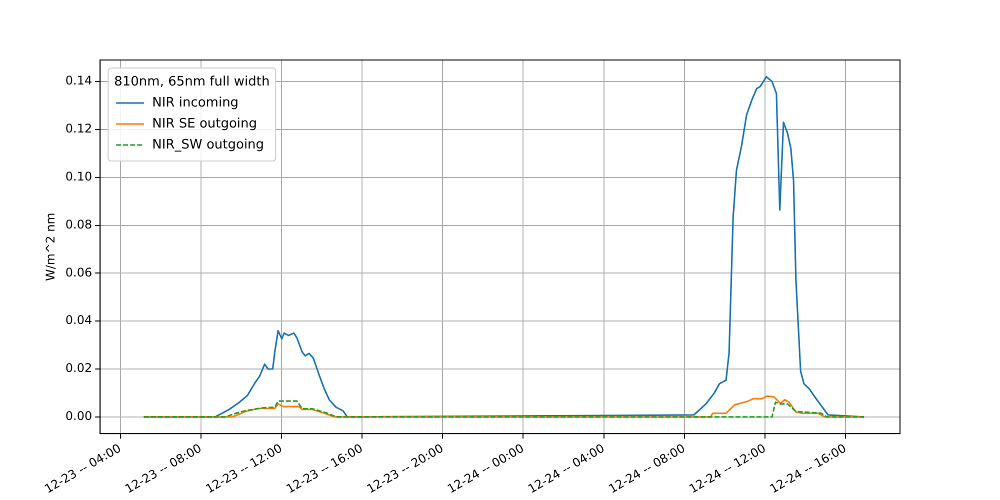 Image resolution: width=1000 pixels, height=500 pixels. What do you see at coordinates (78, 129) in the screenshot?
I see `y-tick-label: 0.12` at bounding box center [78, 129].